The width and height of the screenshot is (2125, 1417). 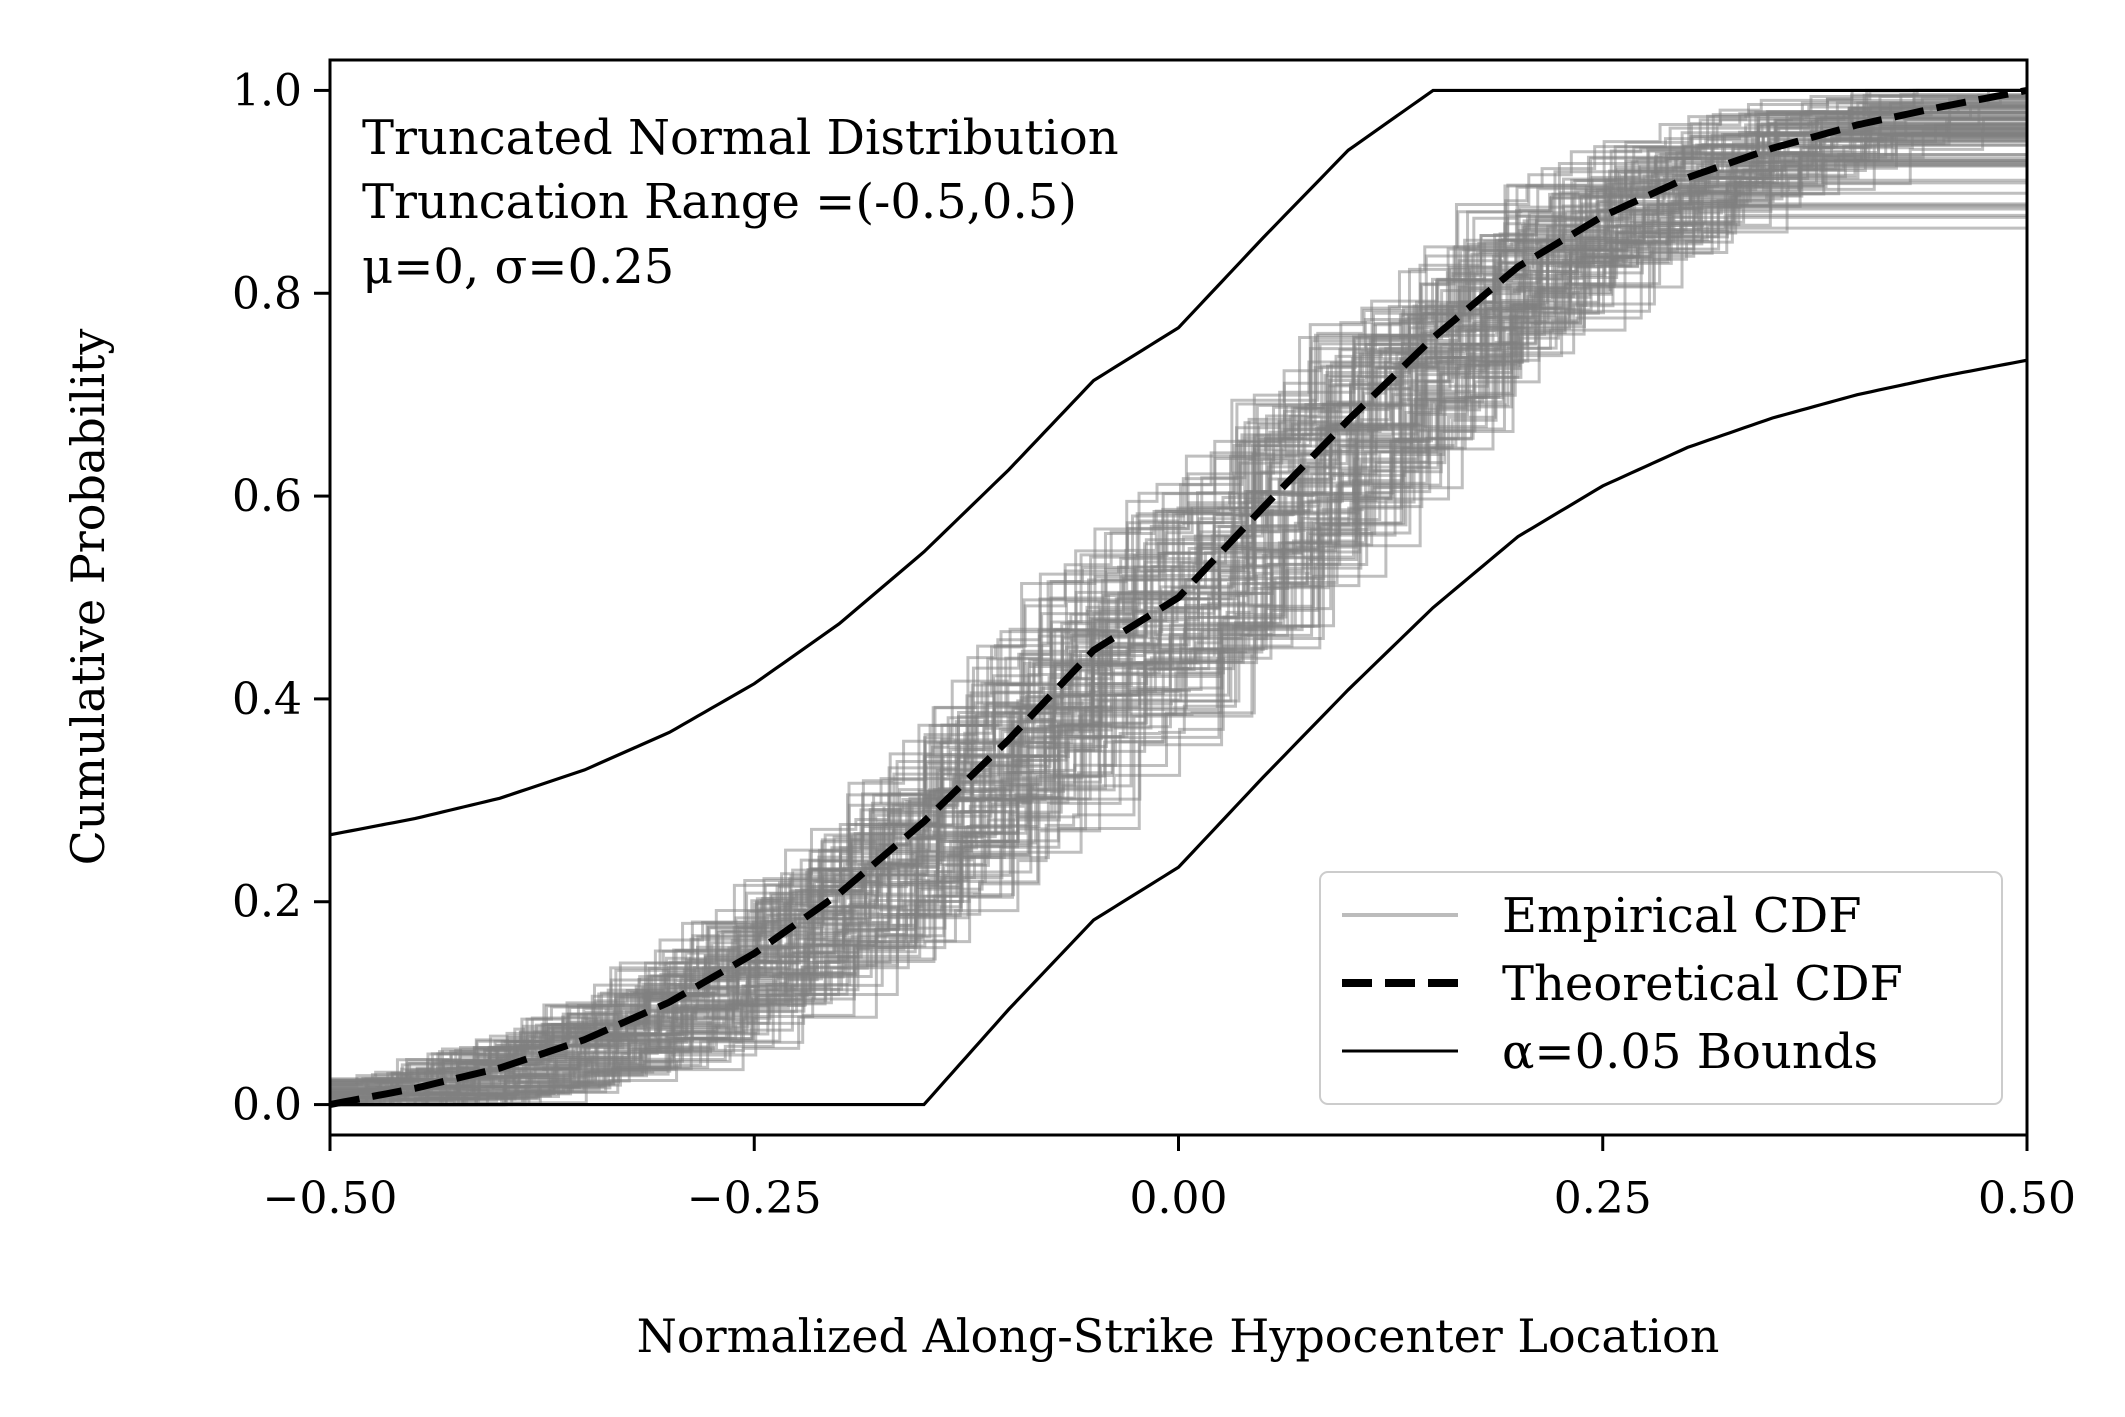 I want to click on x-tick-label: 0.25, so click(x=1603, y=1198).